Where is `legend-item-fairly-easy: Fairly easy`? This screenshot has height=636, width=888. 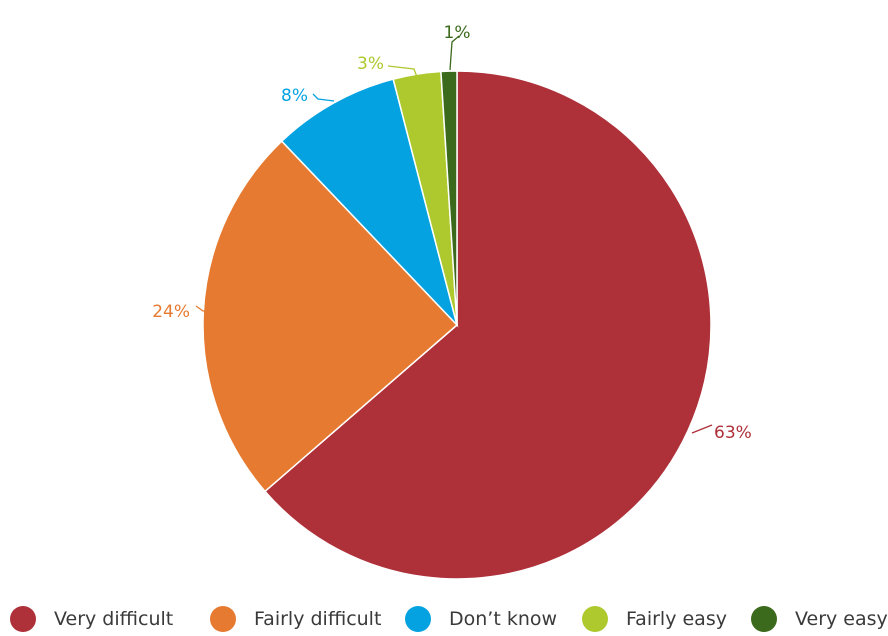 legend-item-fairly-easy: Fairly easy is located at coordinates (654, 619).